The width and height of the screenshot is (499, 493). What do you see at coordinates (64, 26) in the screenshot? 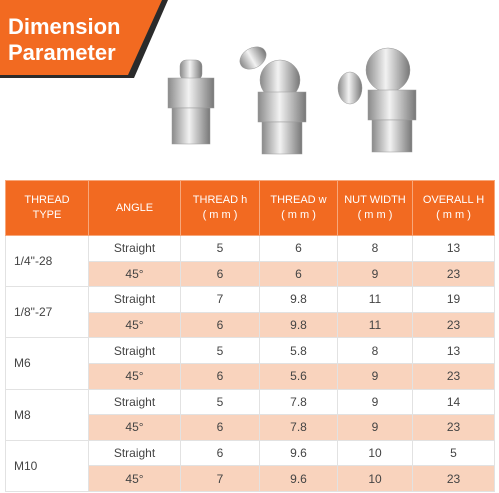
I see `title-line: Dimension` at bounding box center [64, 26].